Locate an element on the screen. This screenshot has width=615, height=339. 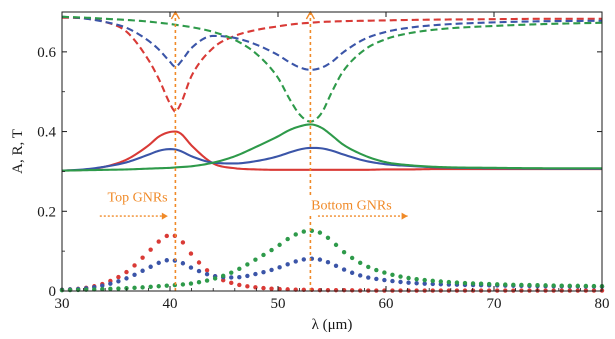
annotation-0: Top GNRs is located at coordinates (134, 204).